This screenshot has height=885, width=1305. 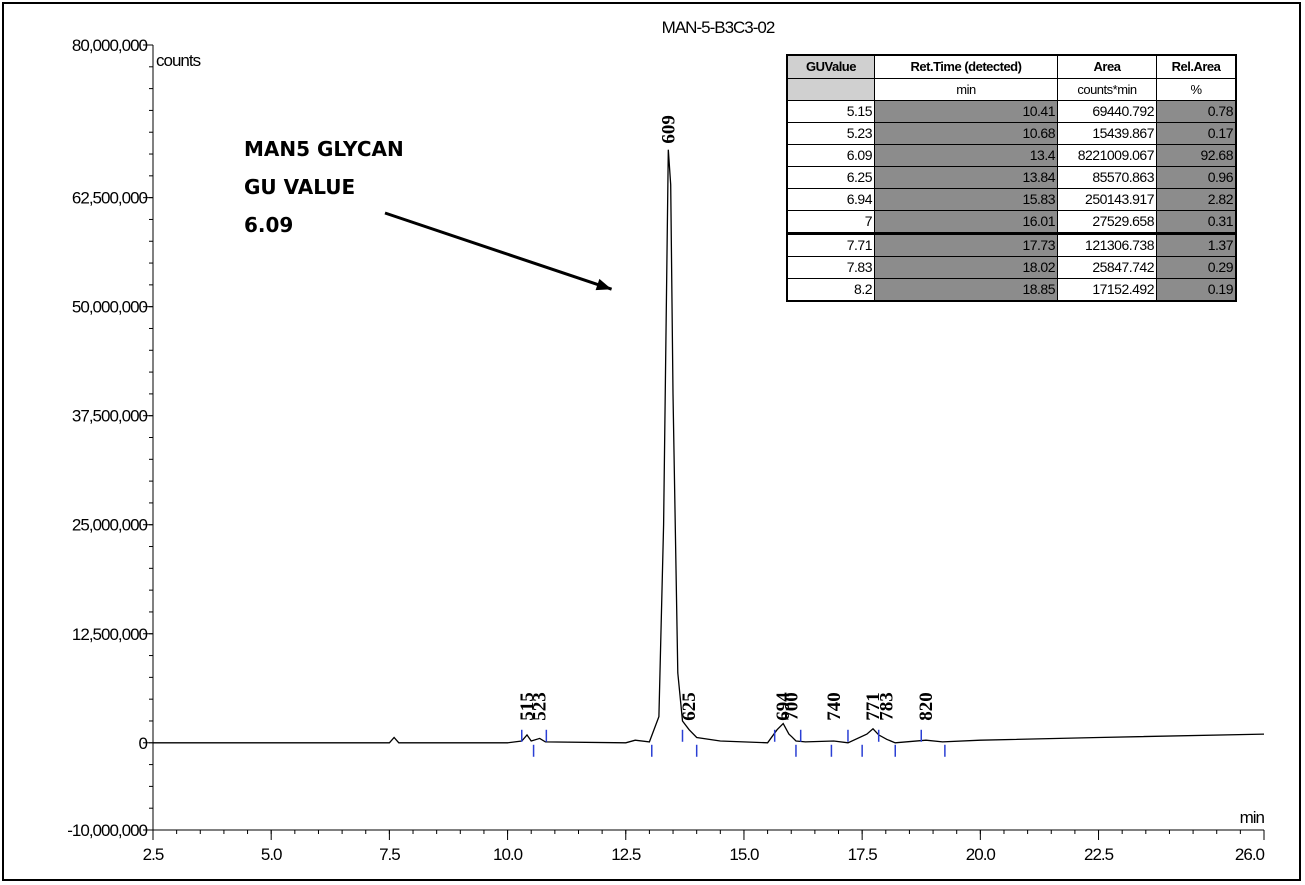 What do you see at coordinates (830, 133) in the screenshot?
I see `cell-gu-value: 5.23` at bounding box center [830, 133].